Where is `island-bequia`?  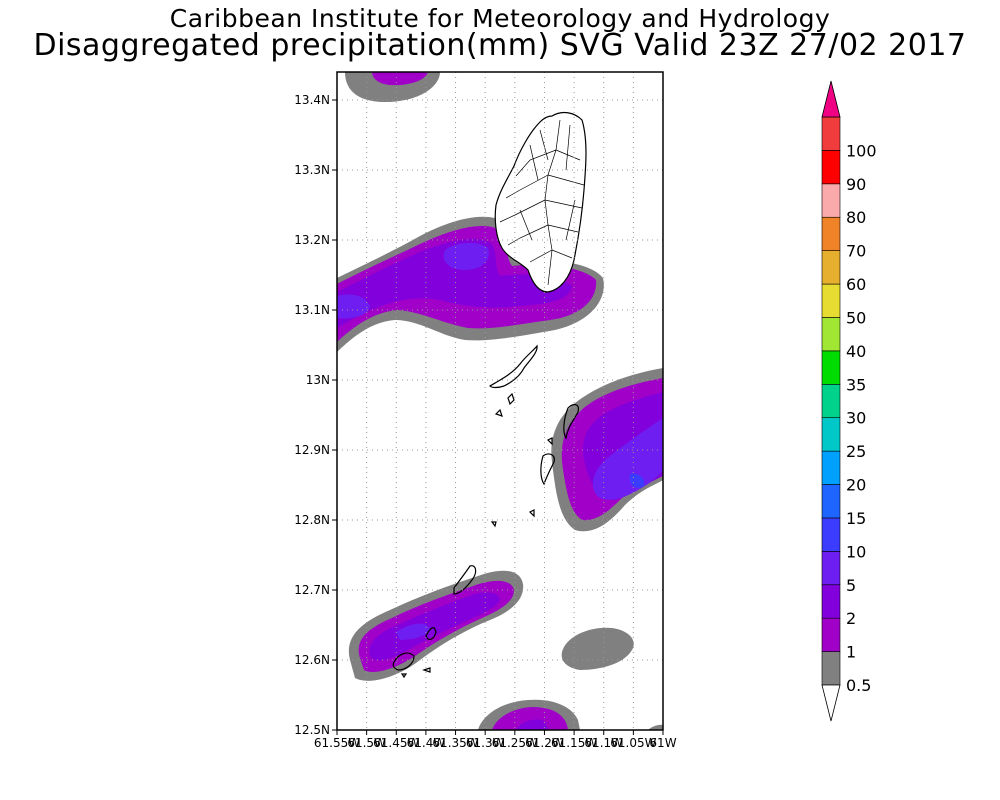
island-bequia is located at coordinates (513, 366).